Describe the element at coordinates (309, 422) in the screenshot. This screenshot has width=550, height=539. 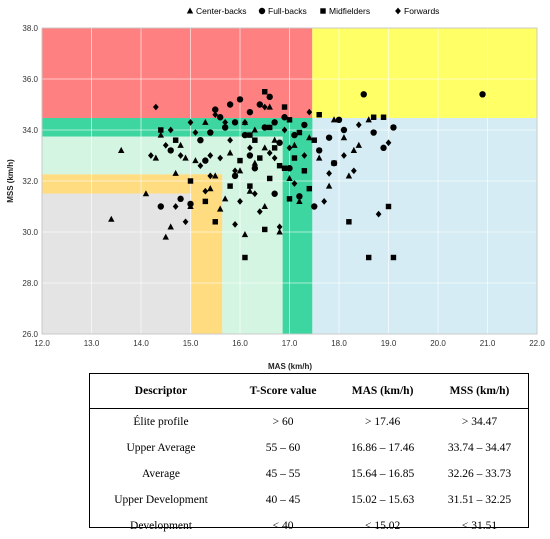
I see `table-row: Élite profile > 60 > 17.46 > 34.47` at that location.